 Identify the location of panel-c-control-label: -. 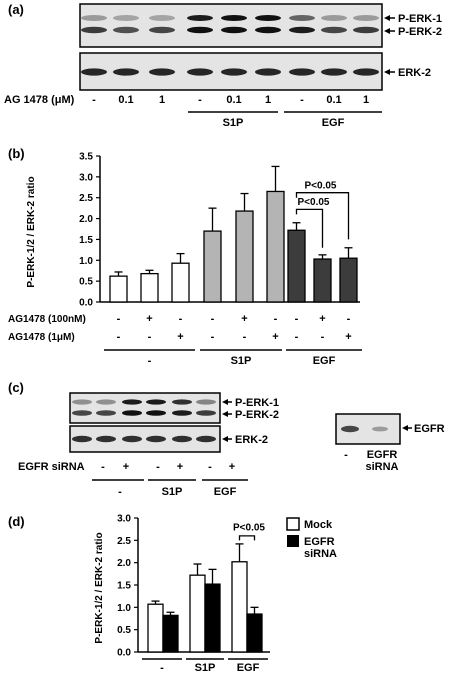
(120, 492).